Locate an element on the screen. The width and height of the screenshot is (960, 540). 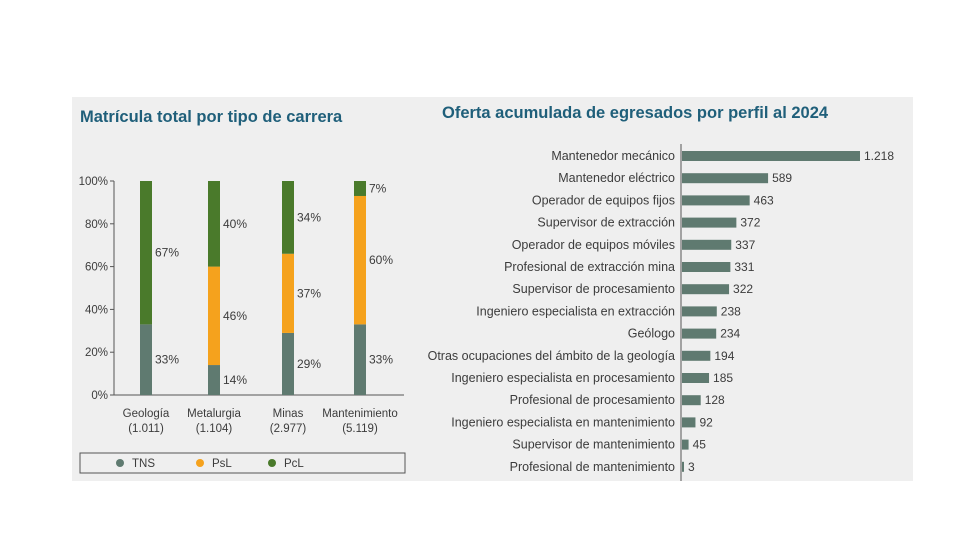
left-y-tick-label: 40% is located at coordinates (96, 310).